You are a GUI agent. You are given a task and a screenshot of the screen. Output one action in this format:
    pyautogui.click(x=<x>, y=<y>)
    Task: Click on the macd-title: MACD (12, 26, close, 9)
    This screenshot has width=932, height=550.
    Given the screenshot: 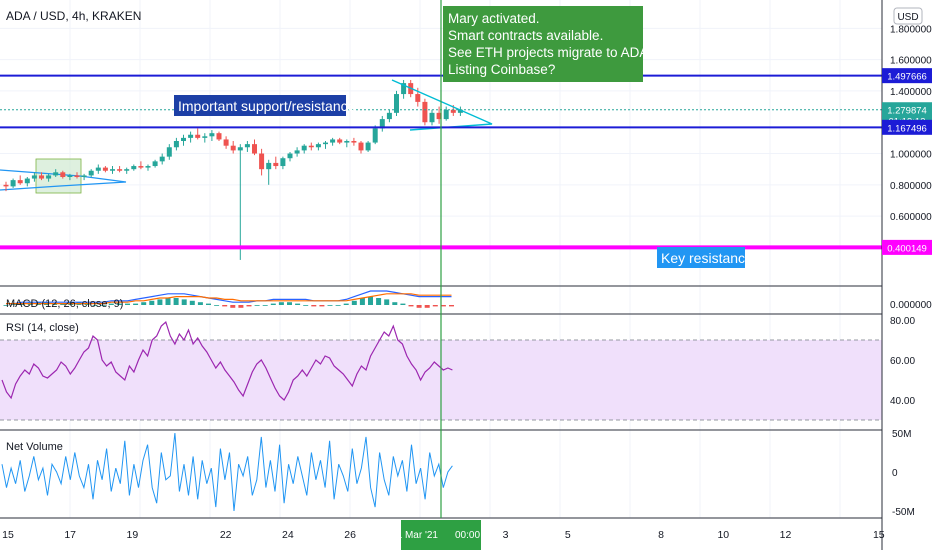 What is the action you would take?
    pyautogui.click(x=64, y=304)
    